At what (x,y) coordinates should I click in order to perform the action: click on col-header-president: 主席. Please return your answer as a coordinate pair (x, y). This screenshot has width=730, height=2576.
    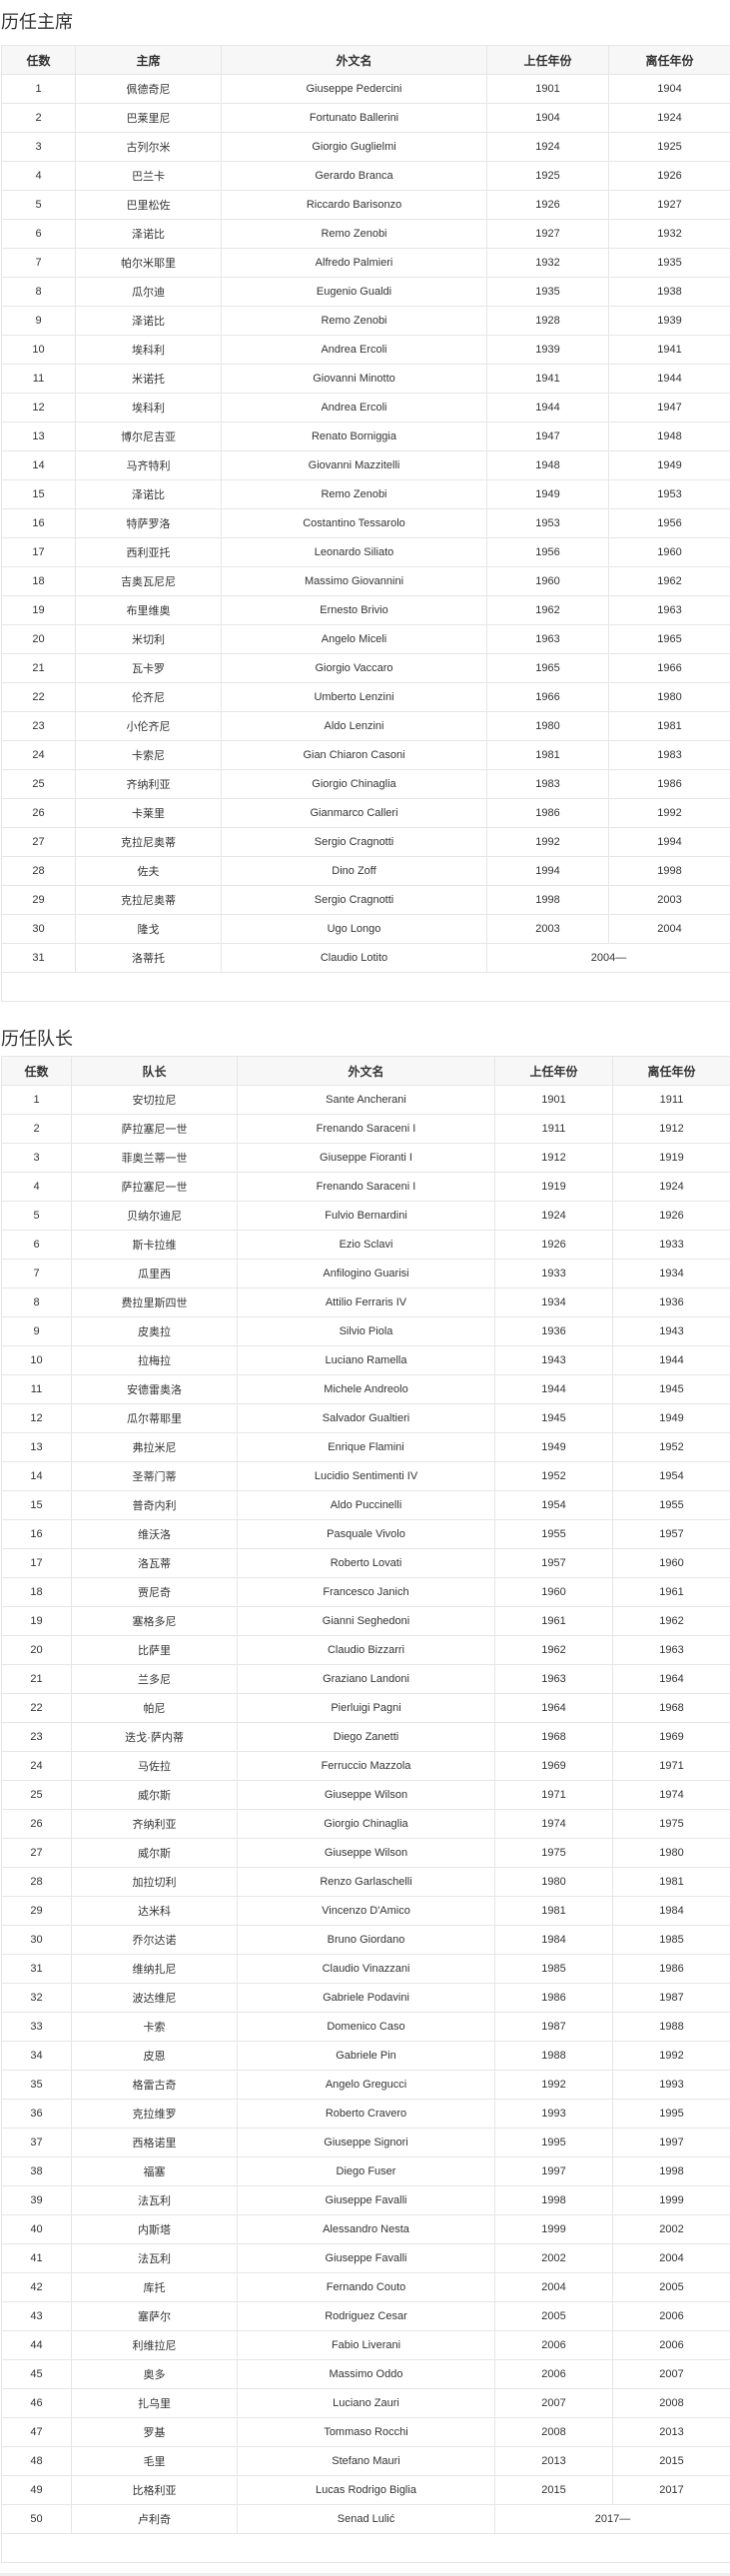
    Looking at the image, I should click on (149, 61).